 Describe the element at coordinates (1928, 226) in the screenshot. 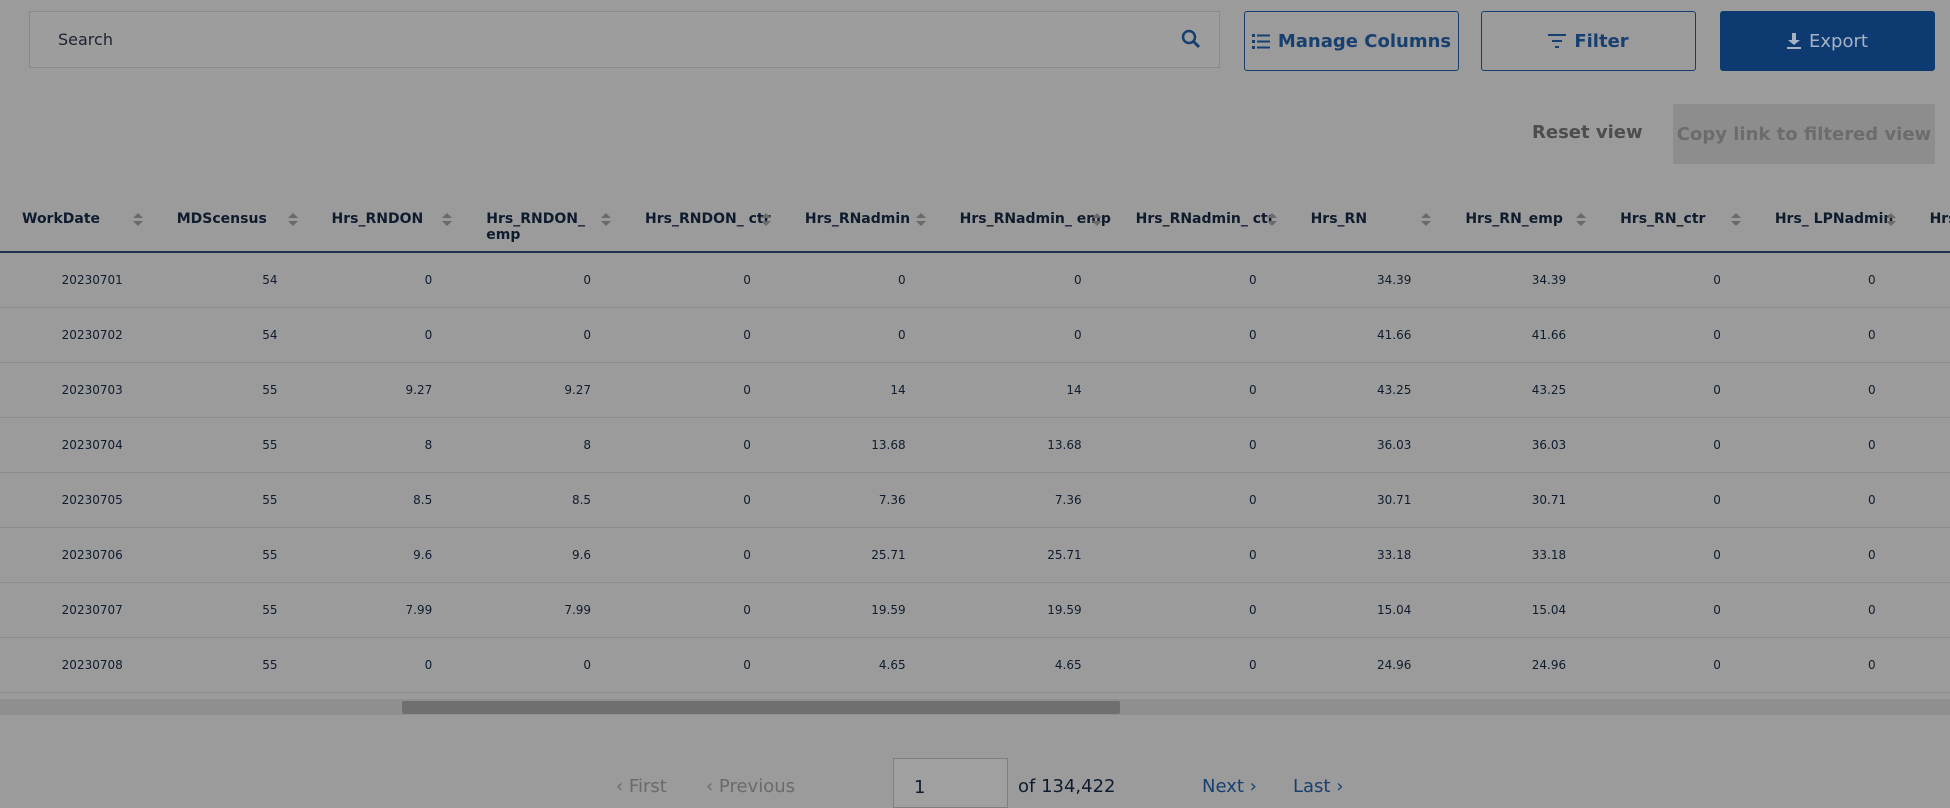

I see `column-header: Hrs_LPNadmin_ emp` at that location.